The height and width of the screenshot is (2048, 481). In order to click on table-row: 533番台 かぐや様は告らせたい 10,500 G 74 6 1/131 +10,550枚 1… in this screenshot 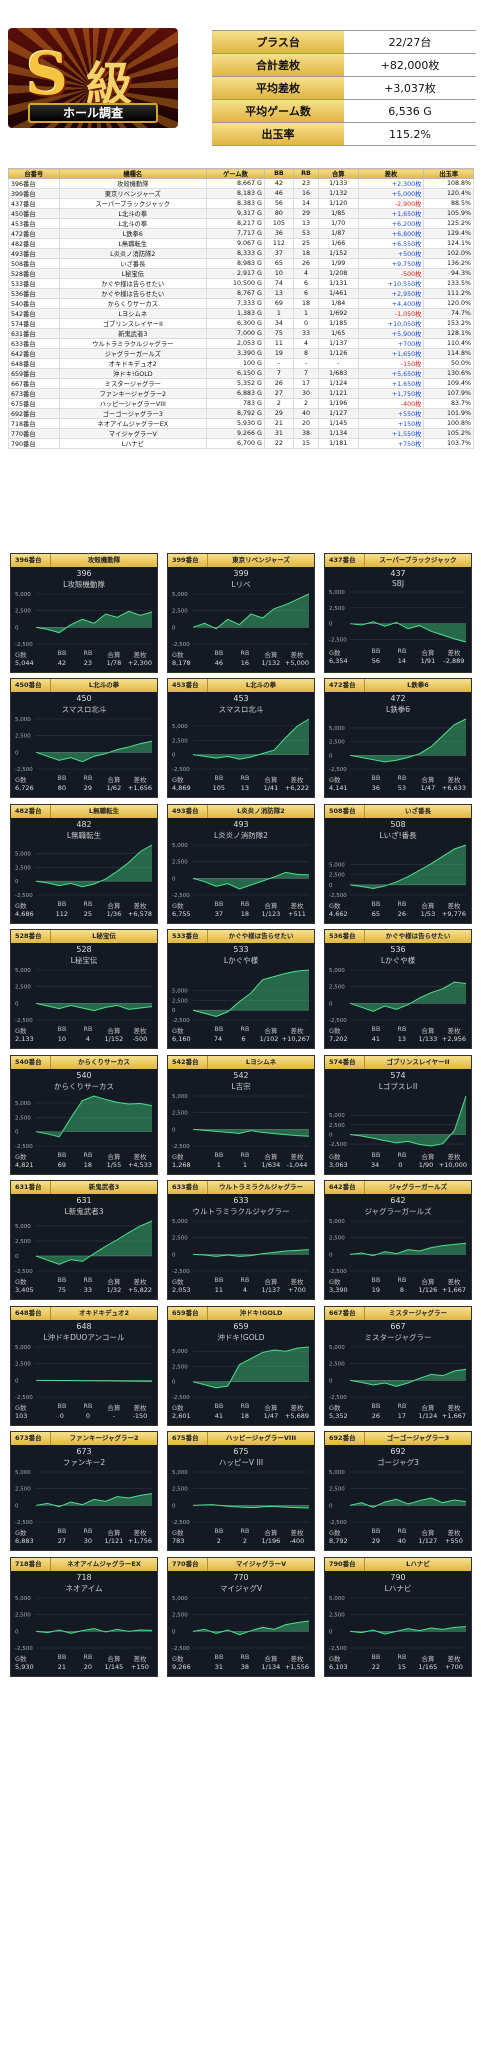, I will do `click(241, 283)`.